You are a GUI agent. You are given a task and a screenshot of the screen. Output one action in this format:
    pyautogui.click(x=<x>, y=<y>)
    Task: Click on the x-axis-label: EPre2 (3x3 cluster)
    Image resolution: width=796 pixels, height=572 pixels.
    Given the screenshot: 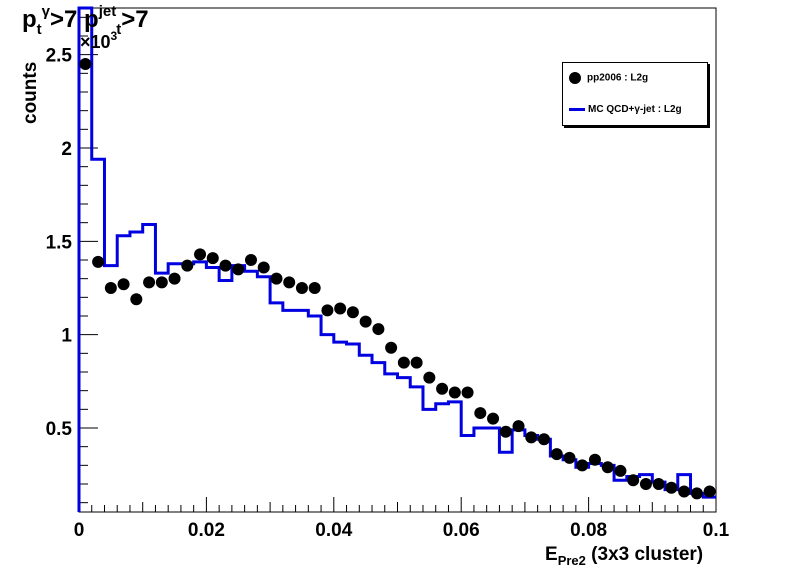 What is the action you would take?
    pyautogui.click(x=624, y=556)
    